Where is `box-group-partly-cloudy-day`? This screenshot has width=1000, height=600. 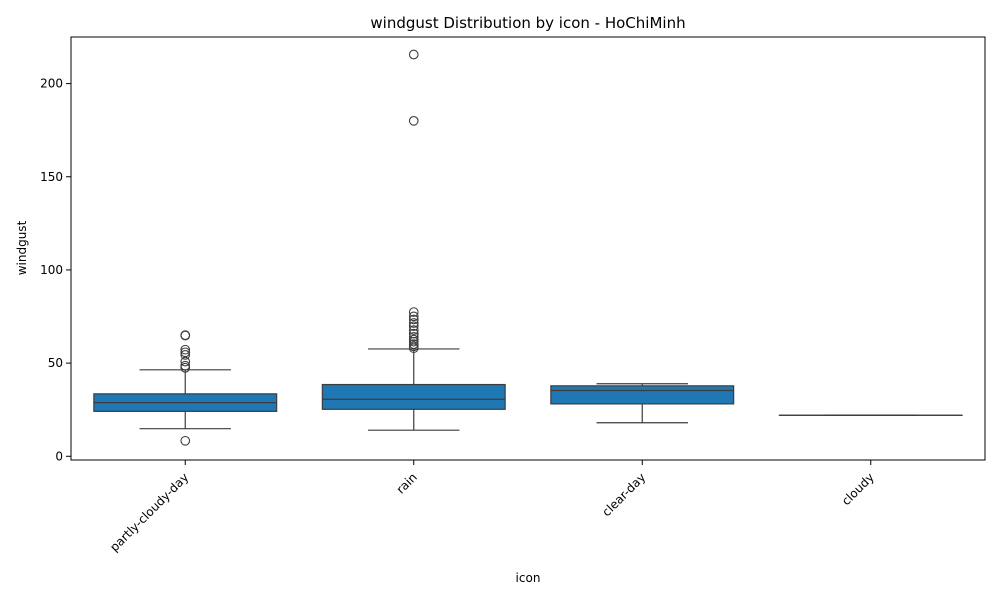 box-group-partly-cloudy-day is located at coordinates (185, 388).